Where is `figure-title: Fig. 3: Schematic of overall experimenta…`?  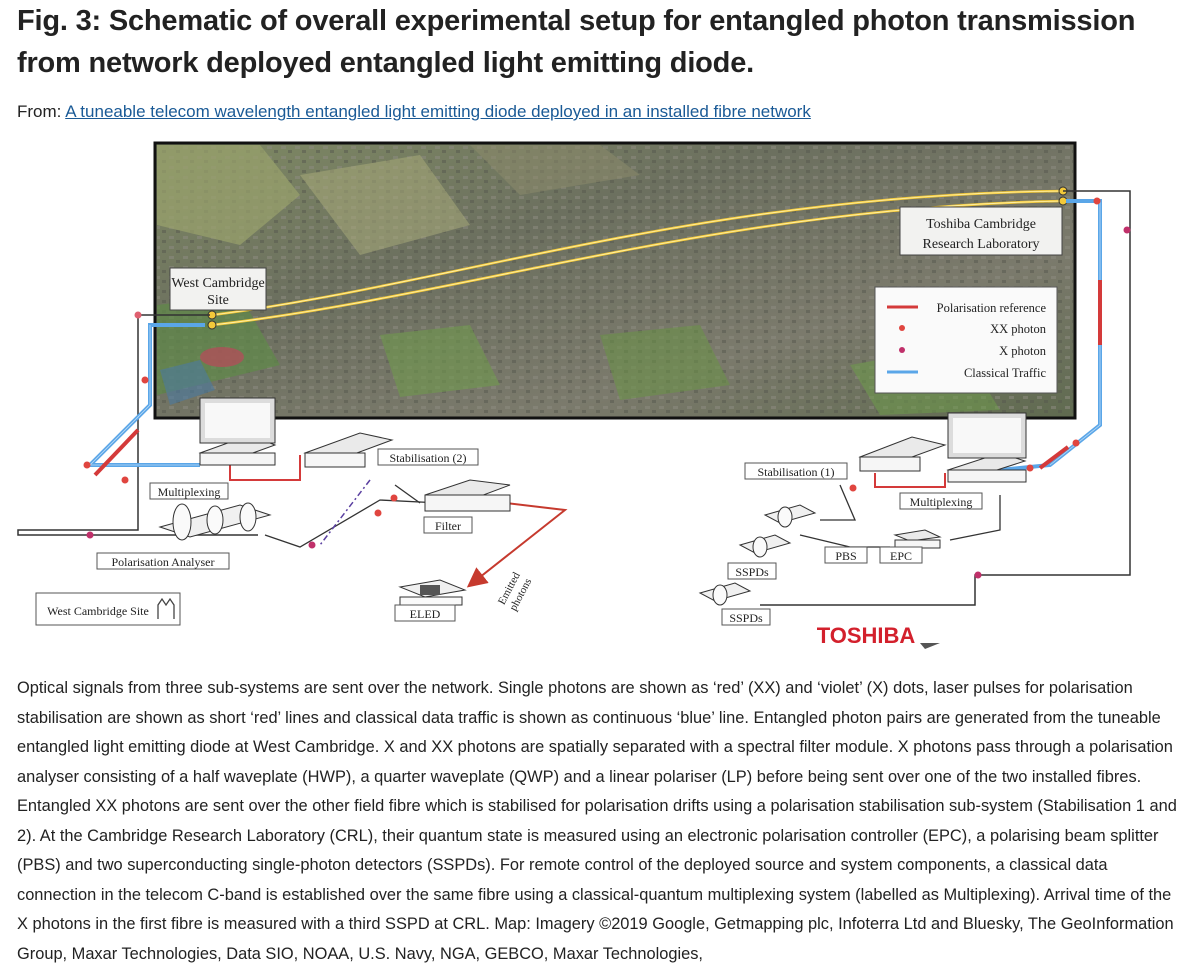
figure-title: Fig. 3: Schematic of overall experimenta… is located at coordinates (576, 42).